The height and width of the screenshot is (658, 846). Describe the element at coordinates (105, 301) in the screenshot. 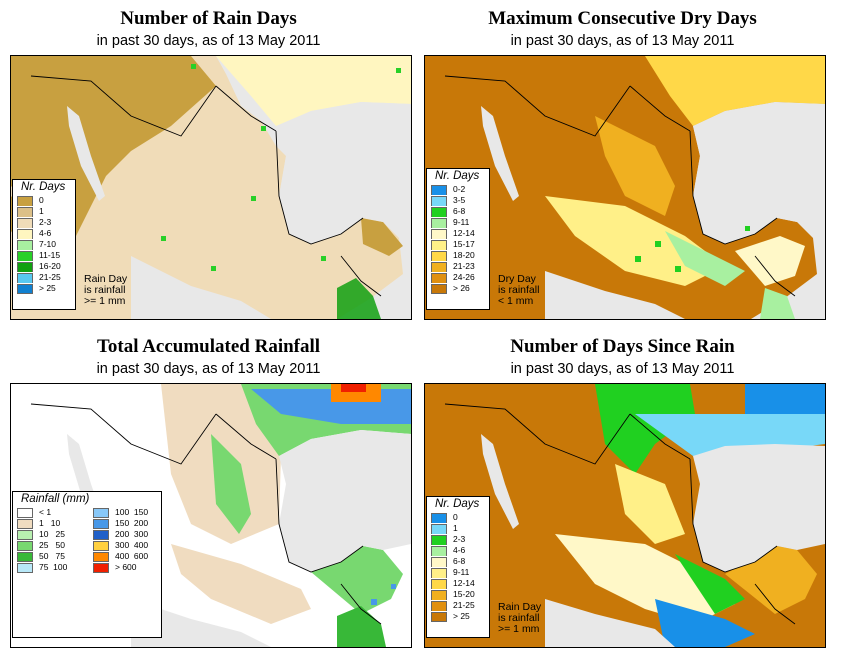

I see `note-line: >= 1 mm` at that location.